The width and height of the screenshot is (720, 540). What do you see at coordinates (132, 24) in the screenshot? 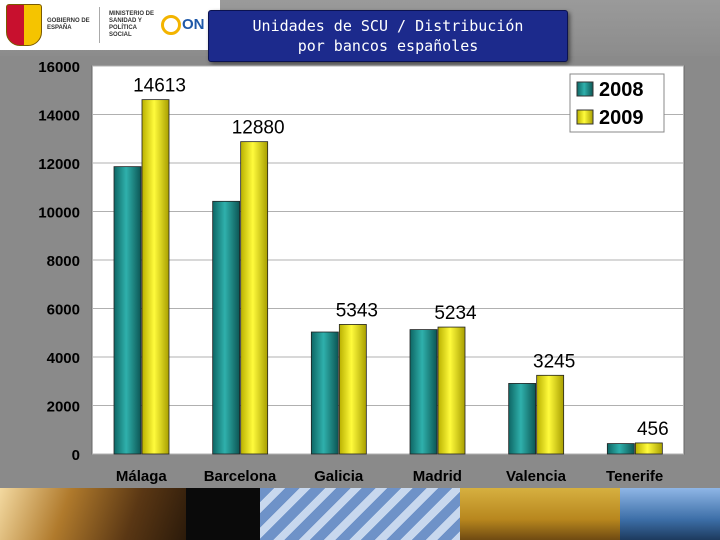
I see `ministry-label: MINISTERIO DE SANIDAD Y POLÍTICA SOCIAL` at bounding box center [132, 24].